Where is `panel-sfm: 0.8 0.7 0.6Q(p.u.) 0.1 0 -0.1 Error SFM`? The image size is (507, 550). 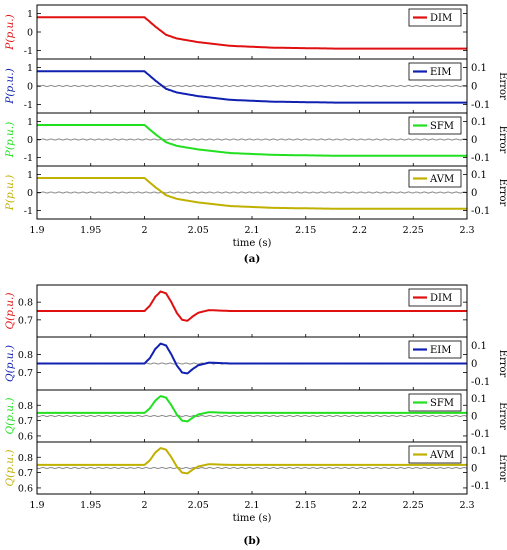 panel-sfm: 0.8 0.7 0.6Q(p.u.) 0.1 0 -0.1 Error SFM is located at coordinates (255, 416).